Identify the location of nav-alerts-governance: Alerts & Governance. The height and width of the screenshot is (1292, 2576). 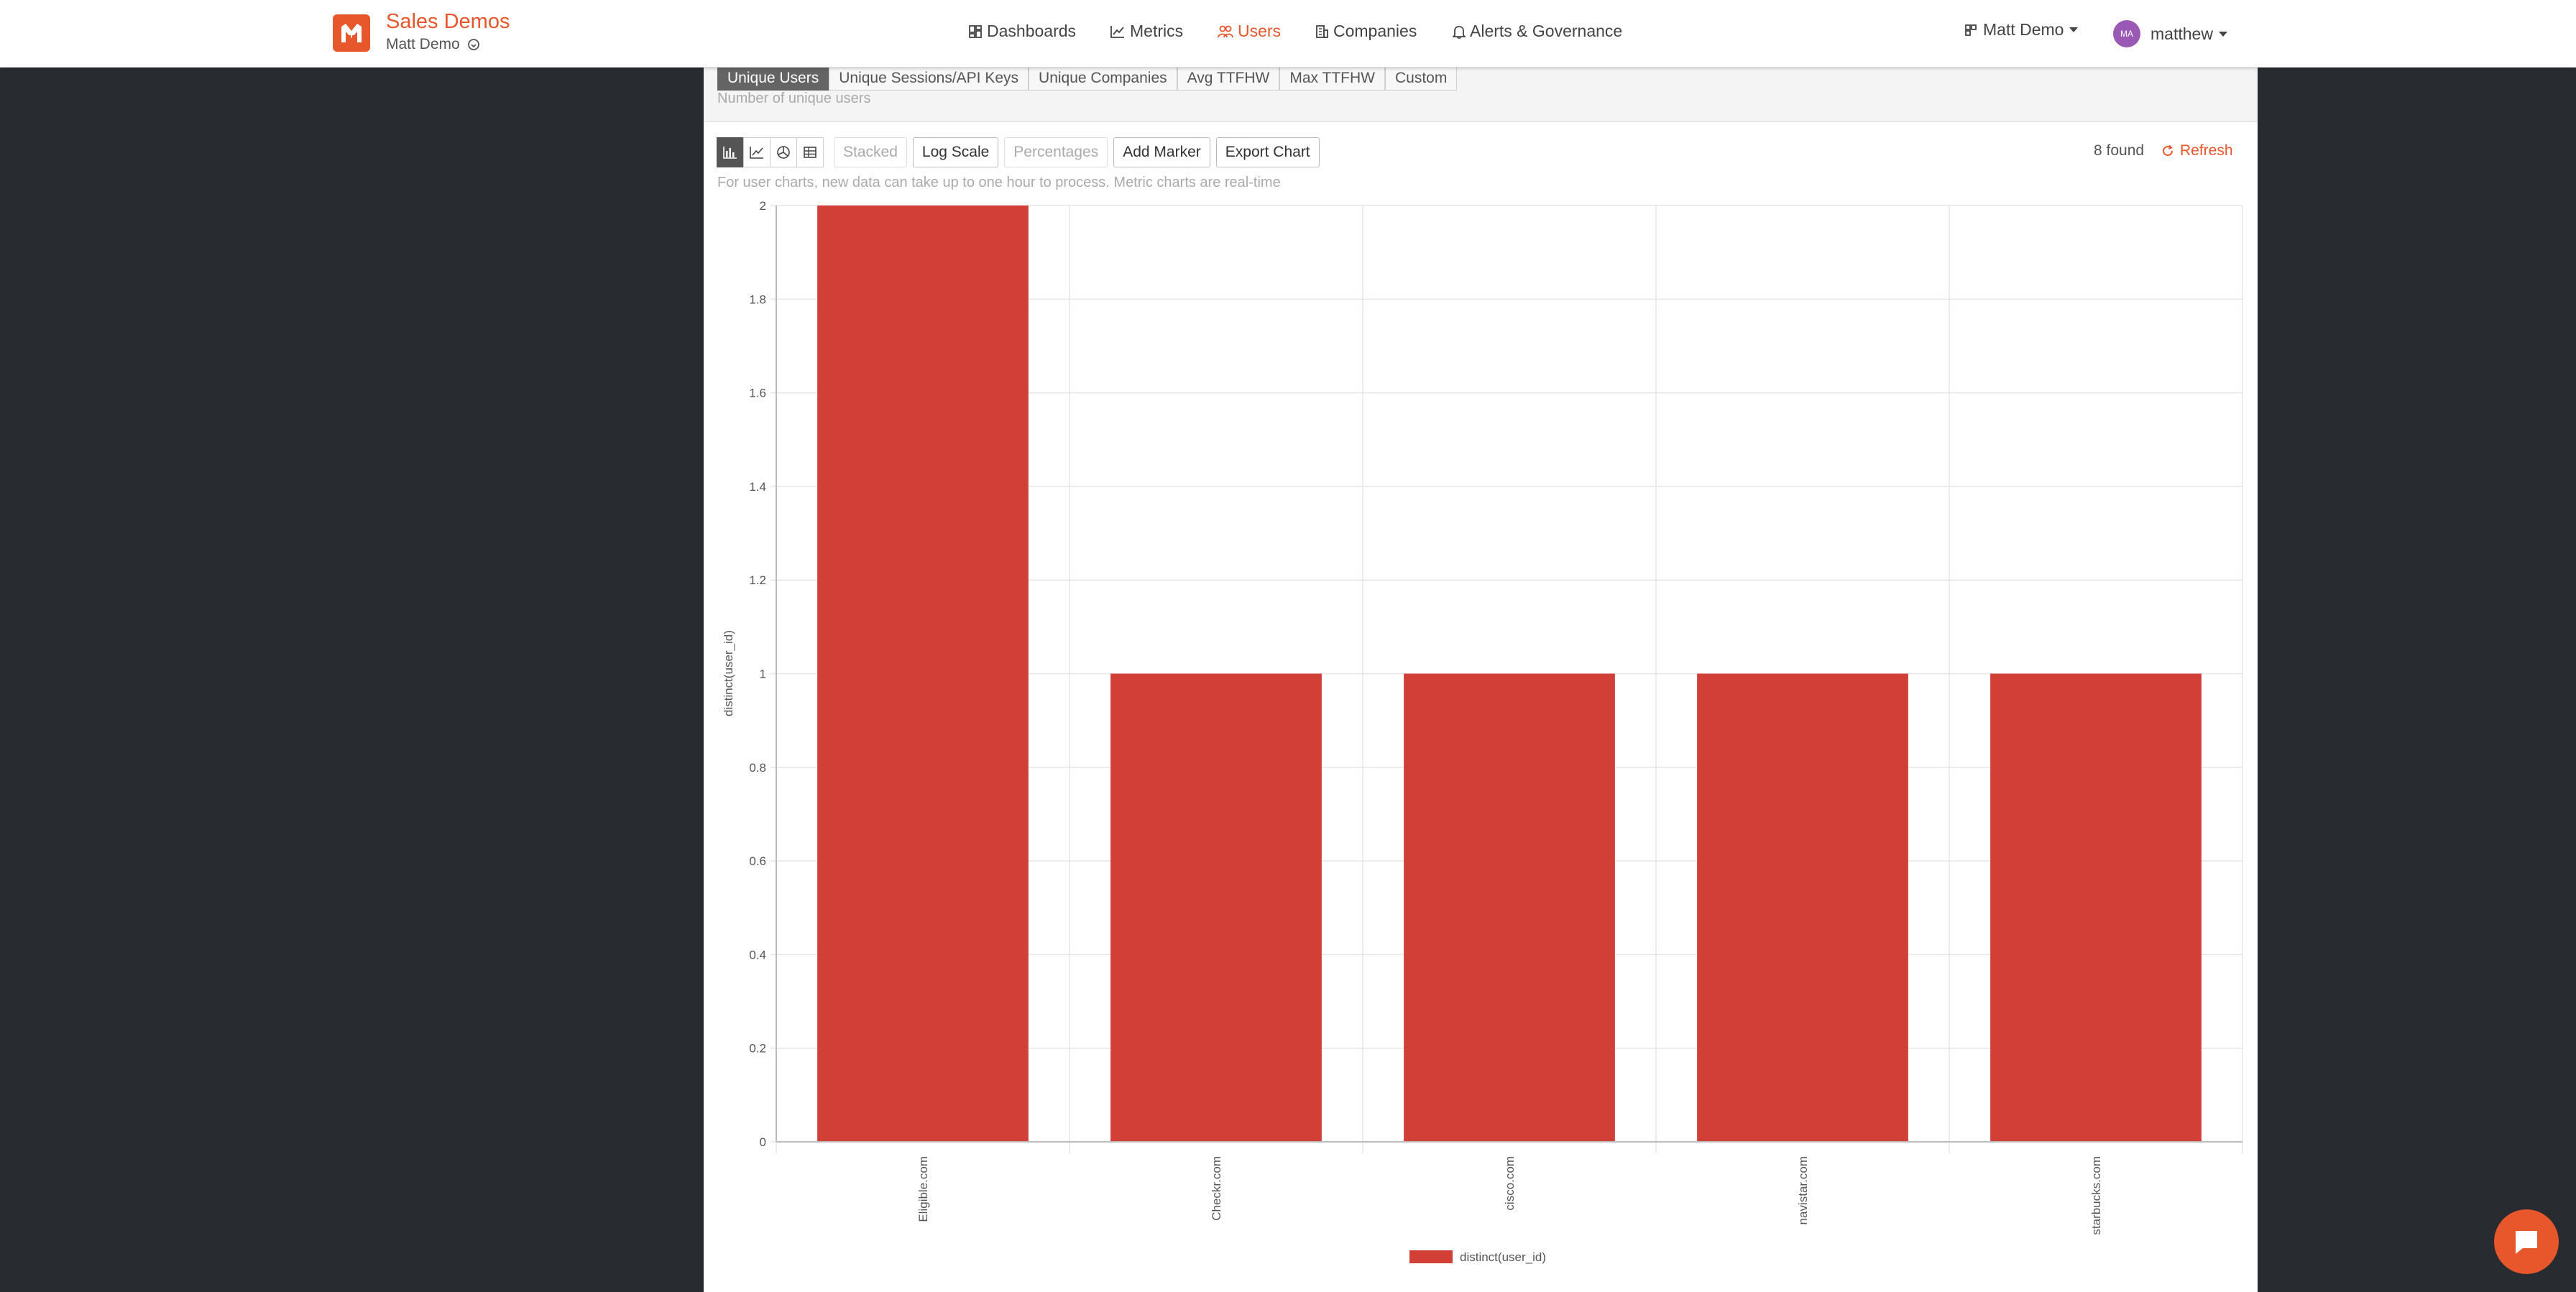
(1537, 32).